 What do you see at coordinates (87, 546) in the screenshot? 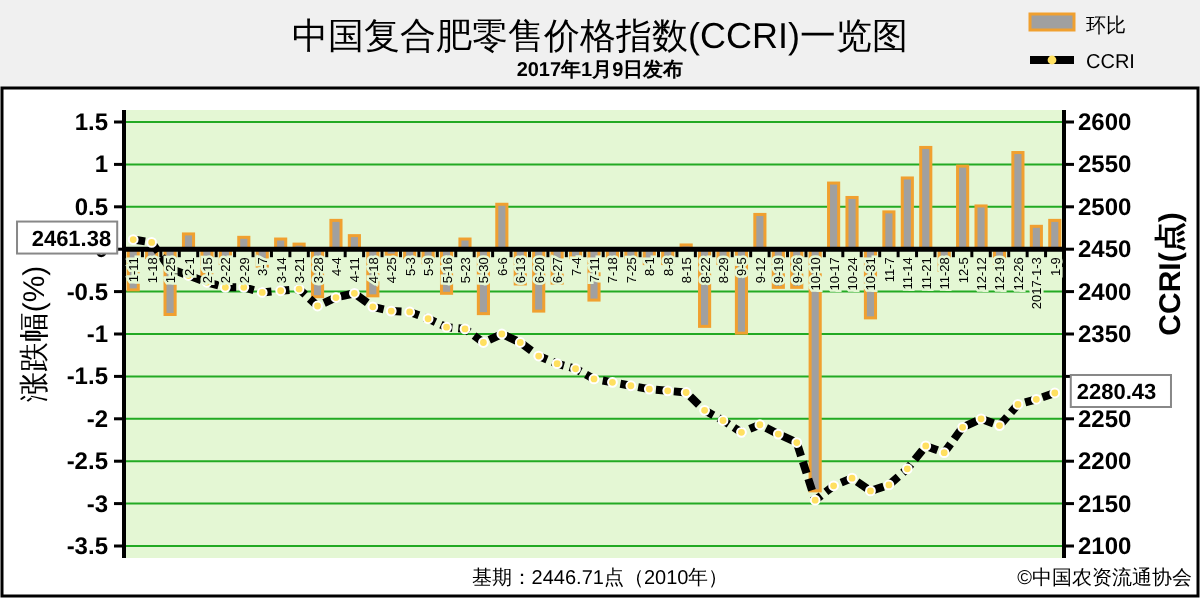
I see `y-tick-label: -3.5` at bounding box center [87, 546].